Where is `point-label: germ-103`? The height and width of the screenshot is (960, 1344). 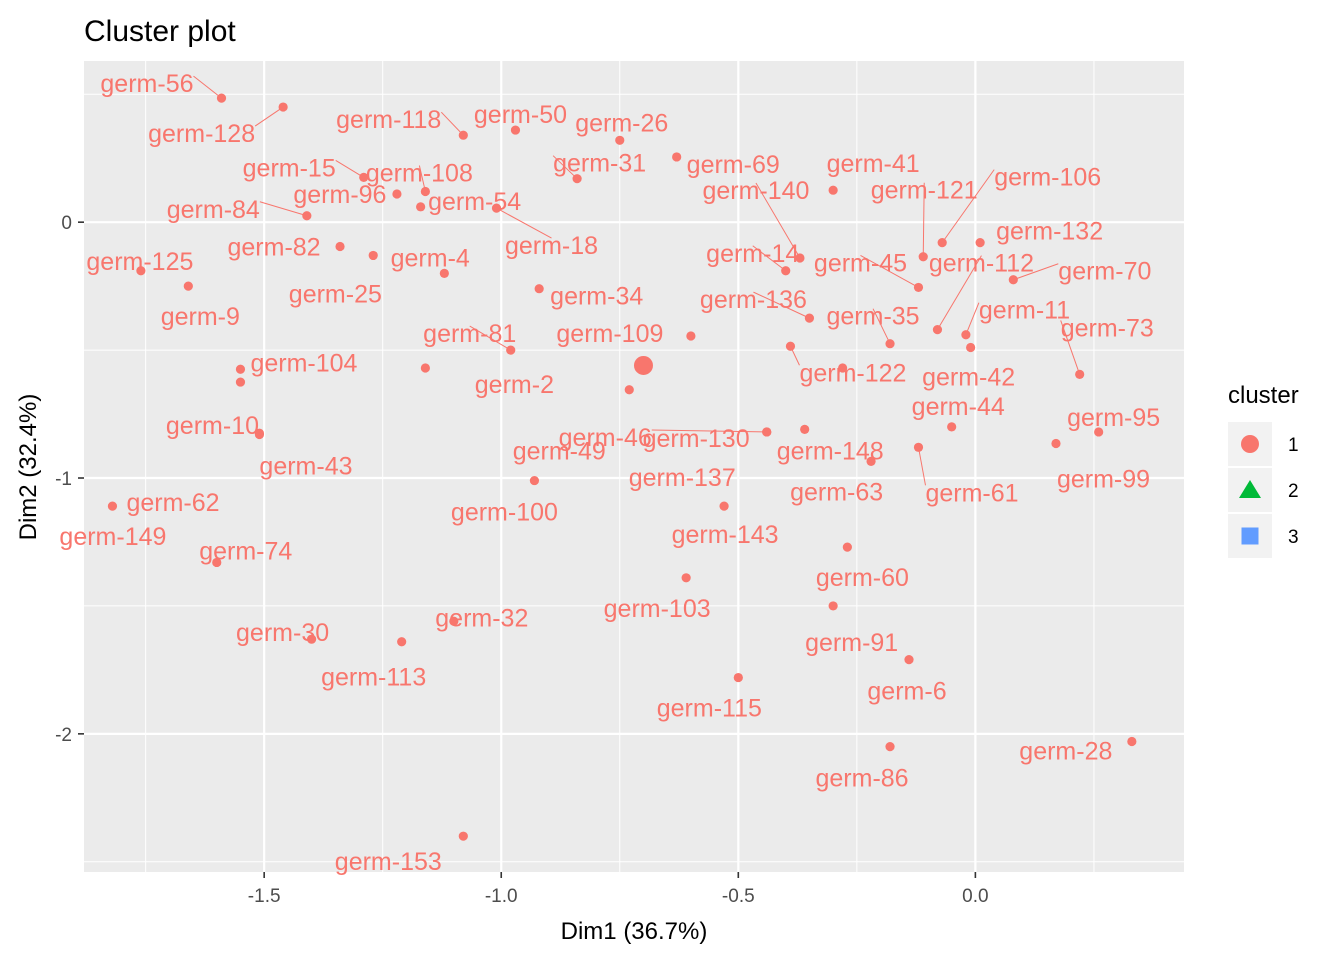 point-label: germ-103 is located at coordinates (657, 609).